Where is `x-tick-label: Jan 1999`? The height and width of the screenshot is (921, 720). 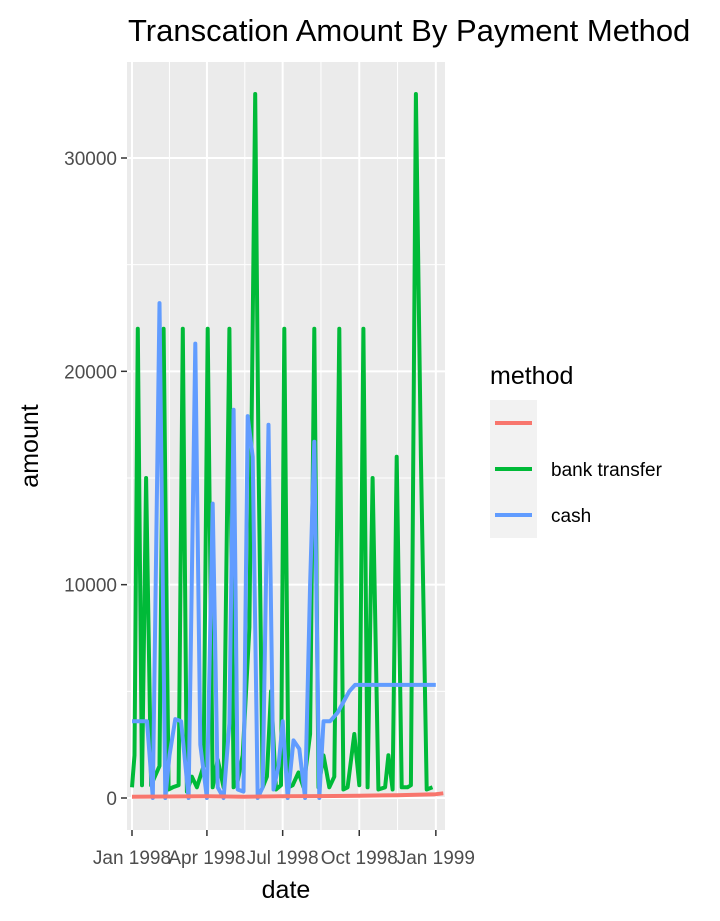 x-tick-label: Jan 1999 is located at coordinates (436, 858).